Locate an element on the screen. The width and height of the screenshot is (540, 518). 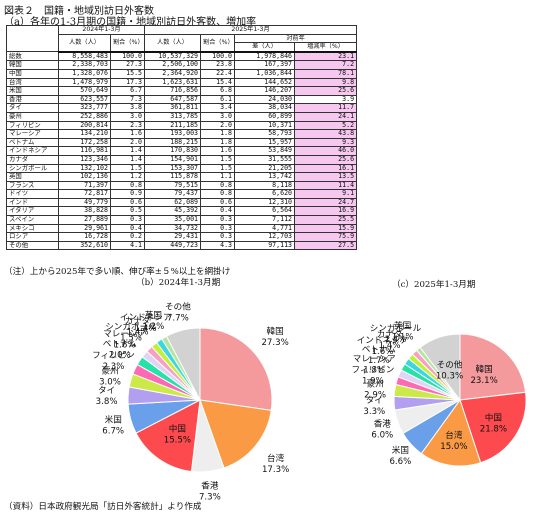
pie-2025-slice-value: 1.6% is located at coordinates (383, 352).